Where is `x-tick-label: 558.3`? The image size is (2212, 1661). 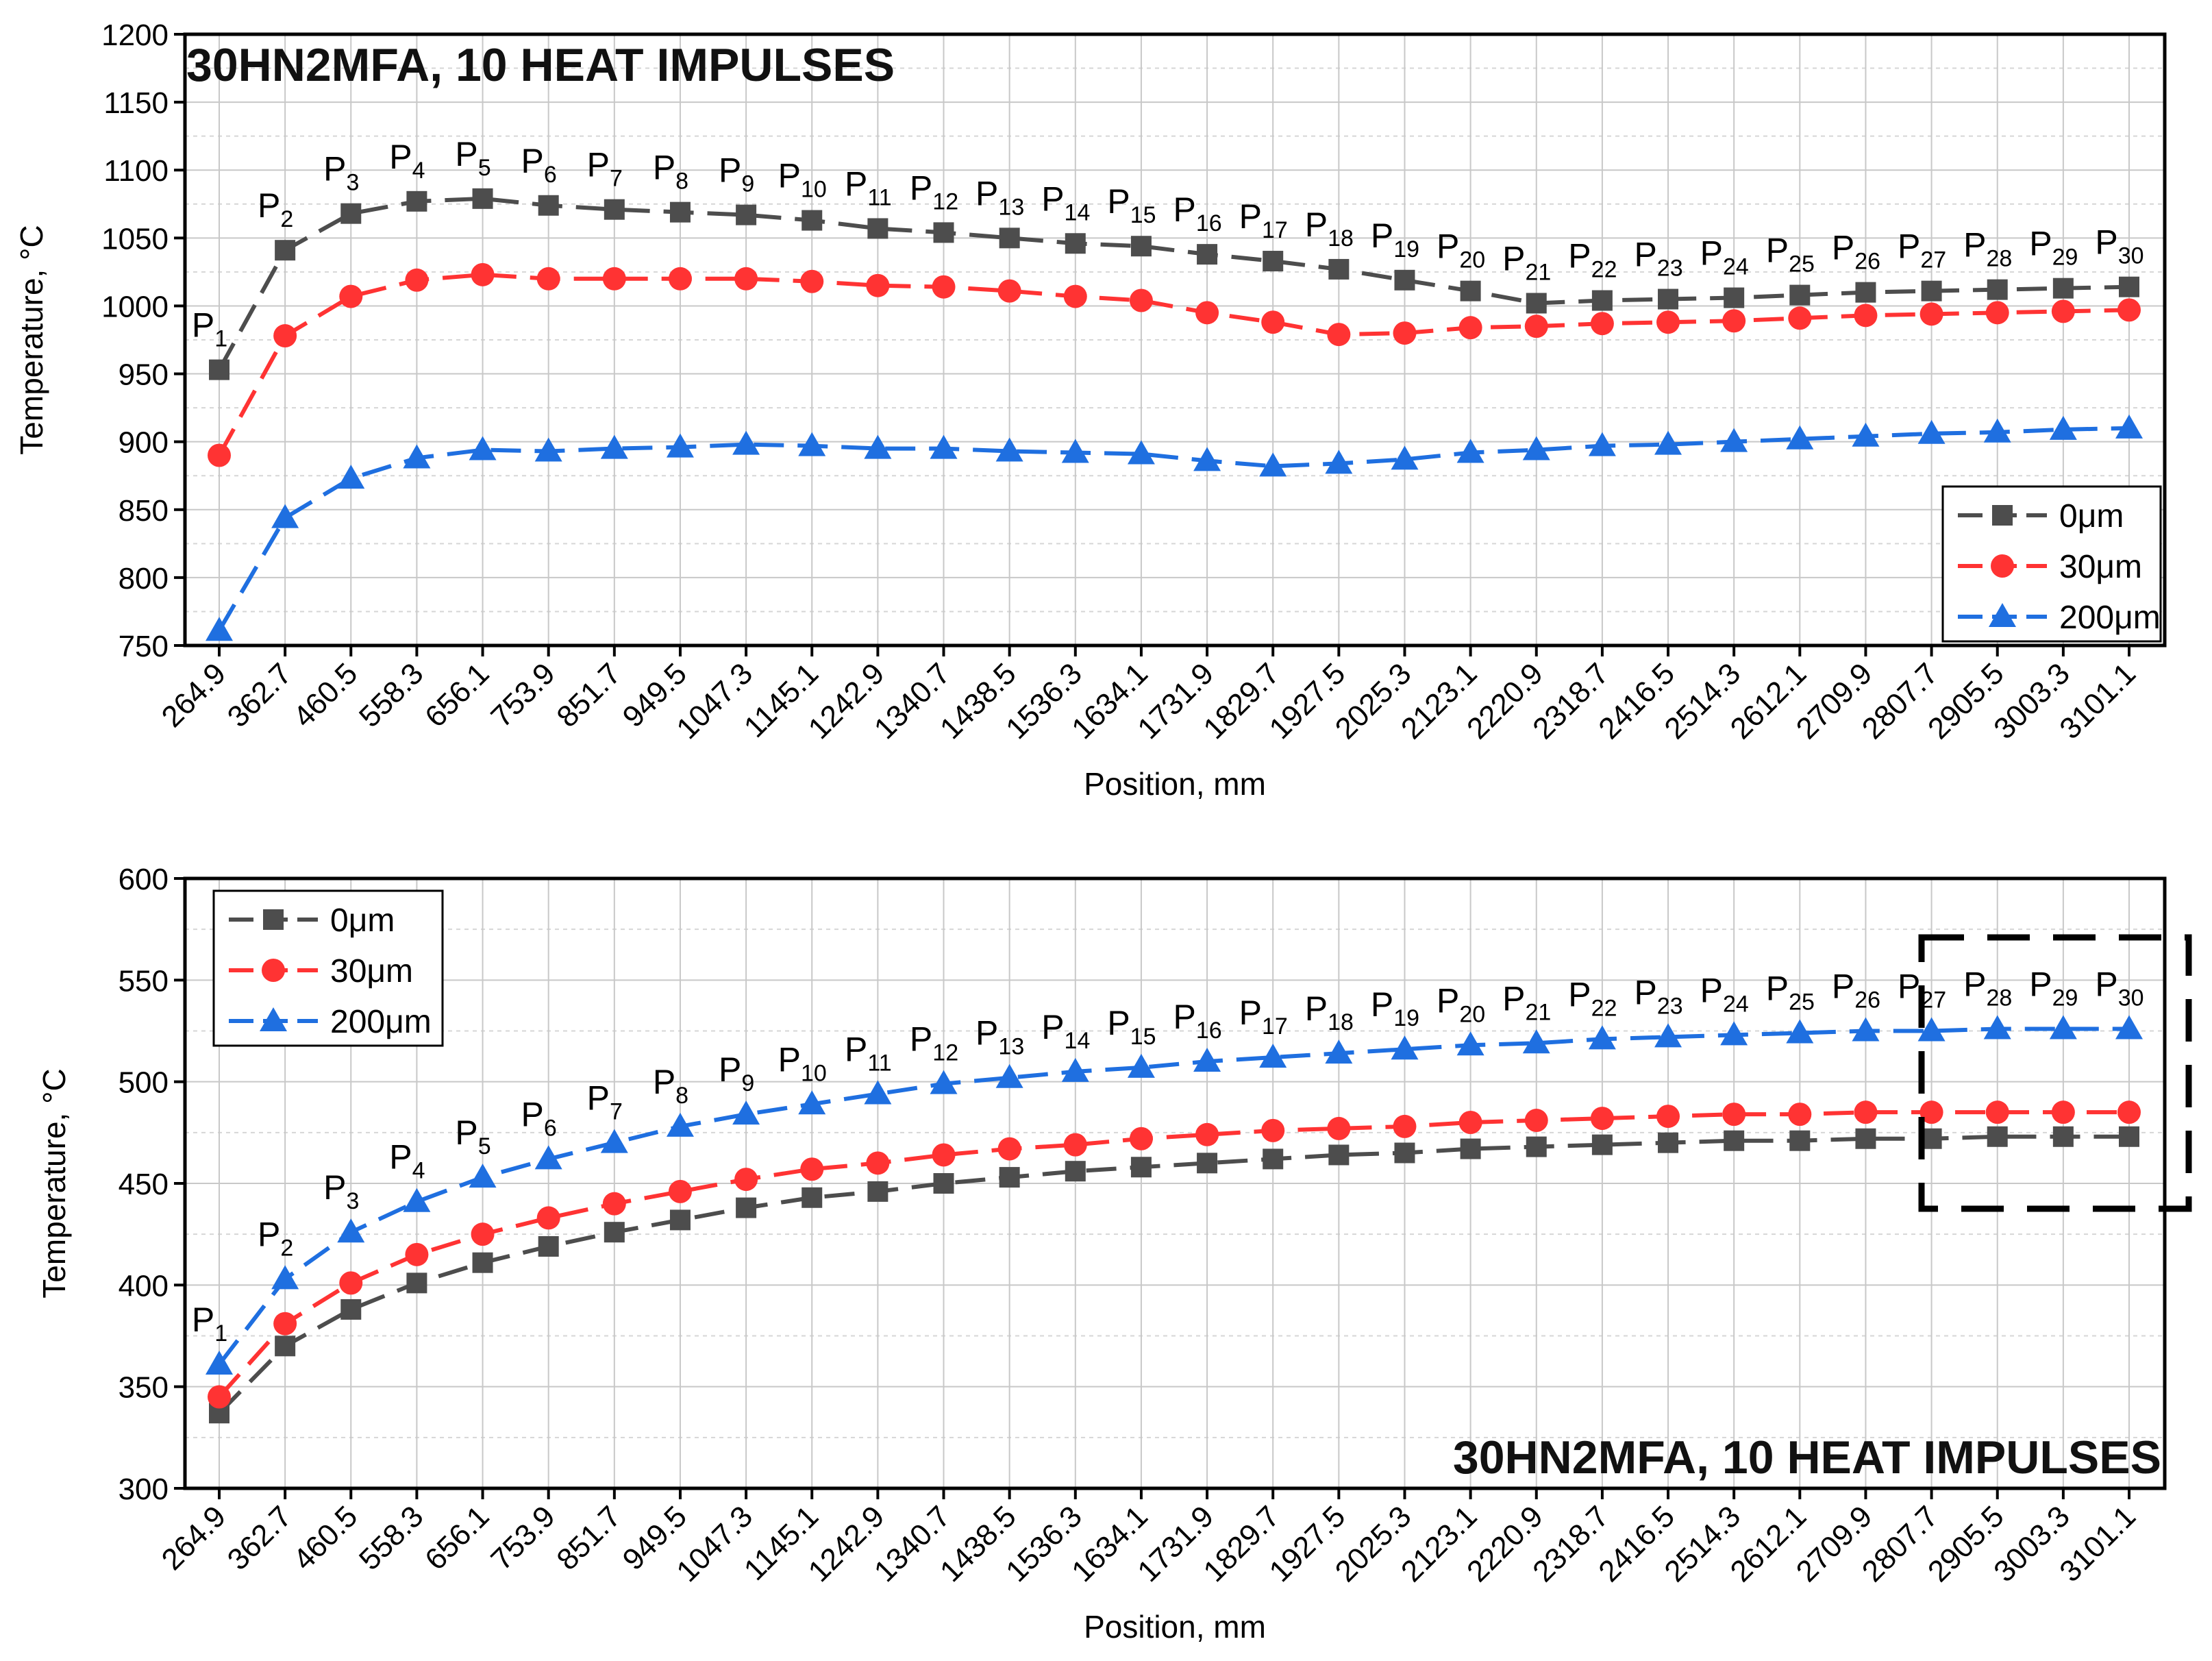 x-tick-label: 558.3 is located at coordinates (391, 1538).